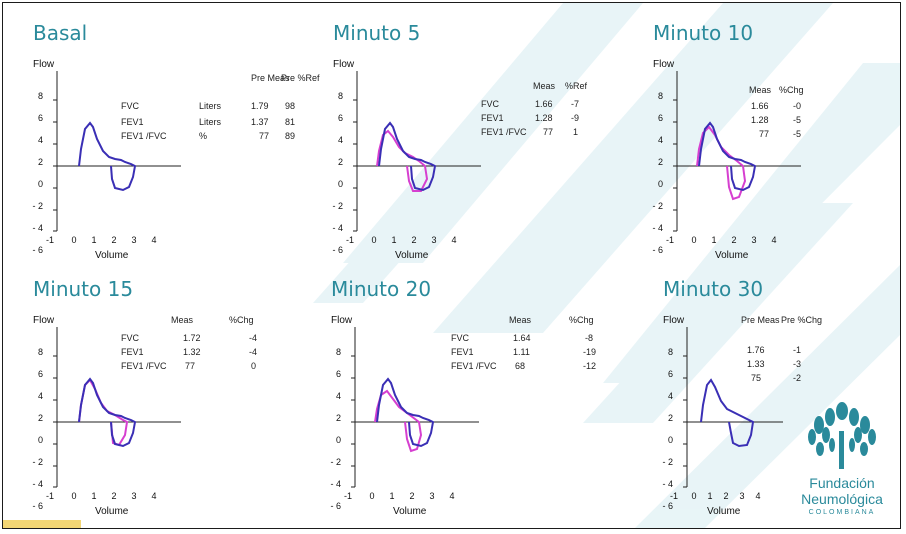 The width and height of the screenshot is (906, 534). What do you see at coordinates (756, 350) in the screenshot?
I see `row-value: 1.76` at bounding box center [756, 350].